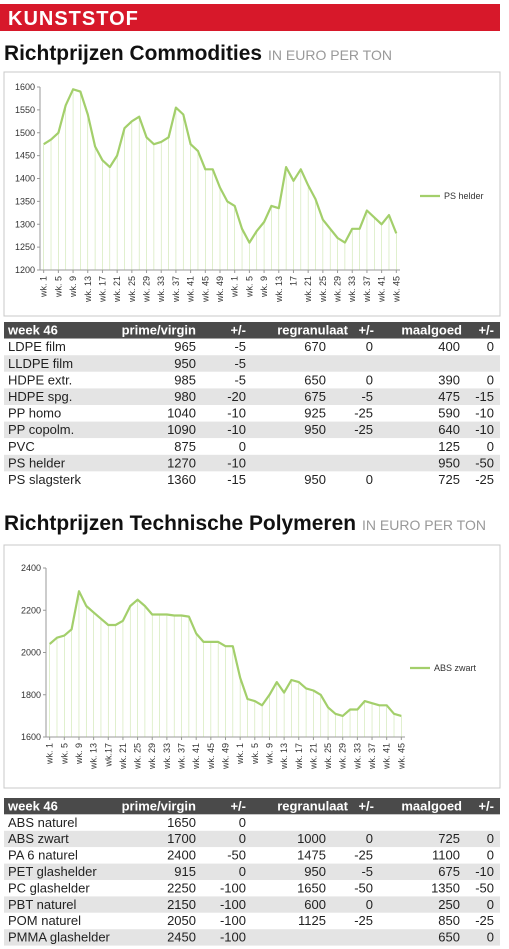  Describe the element at coordinates (185, 379) in the screenshot. I see `table-cell: 985` at that location.